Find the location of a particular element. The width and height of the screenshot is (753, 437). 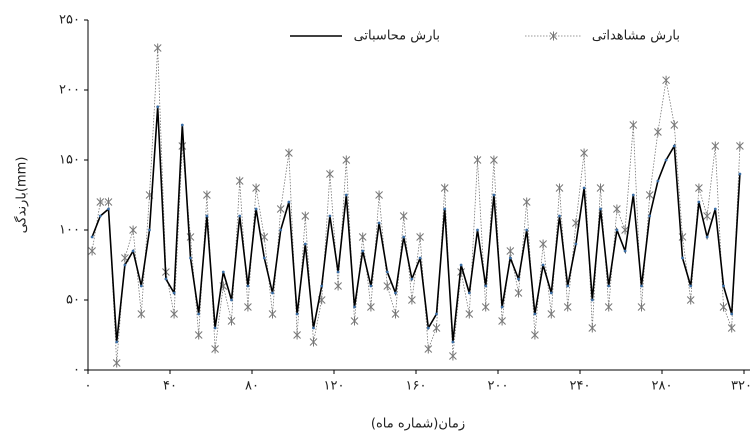

x-tick-label: ۲۴۰ is located at coordinates (580, 386).